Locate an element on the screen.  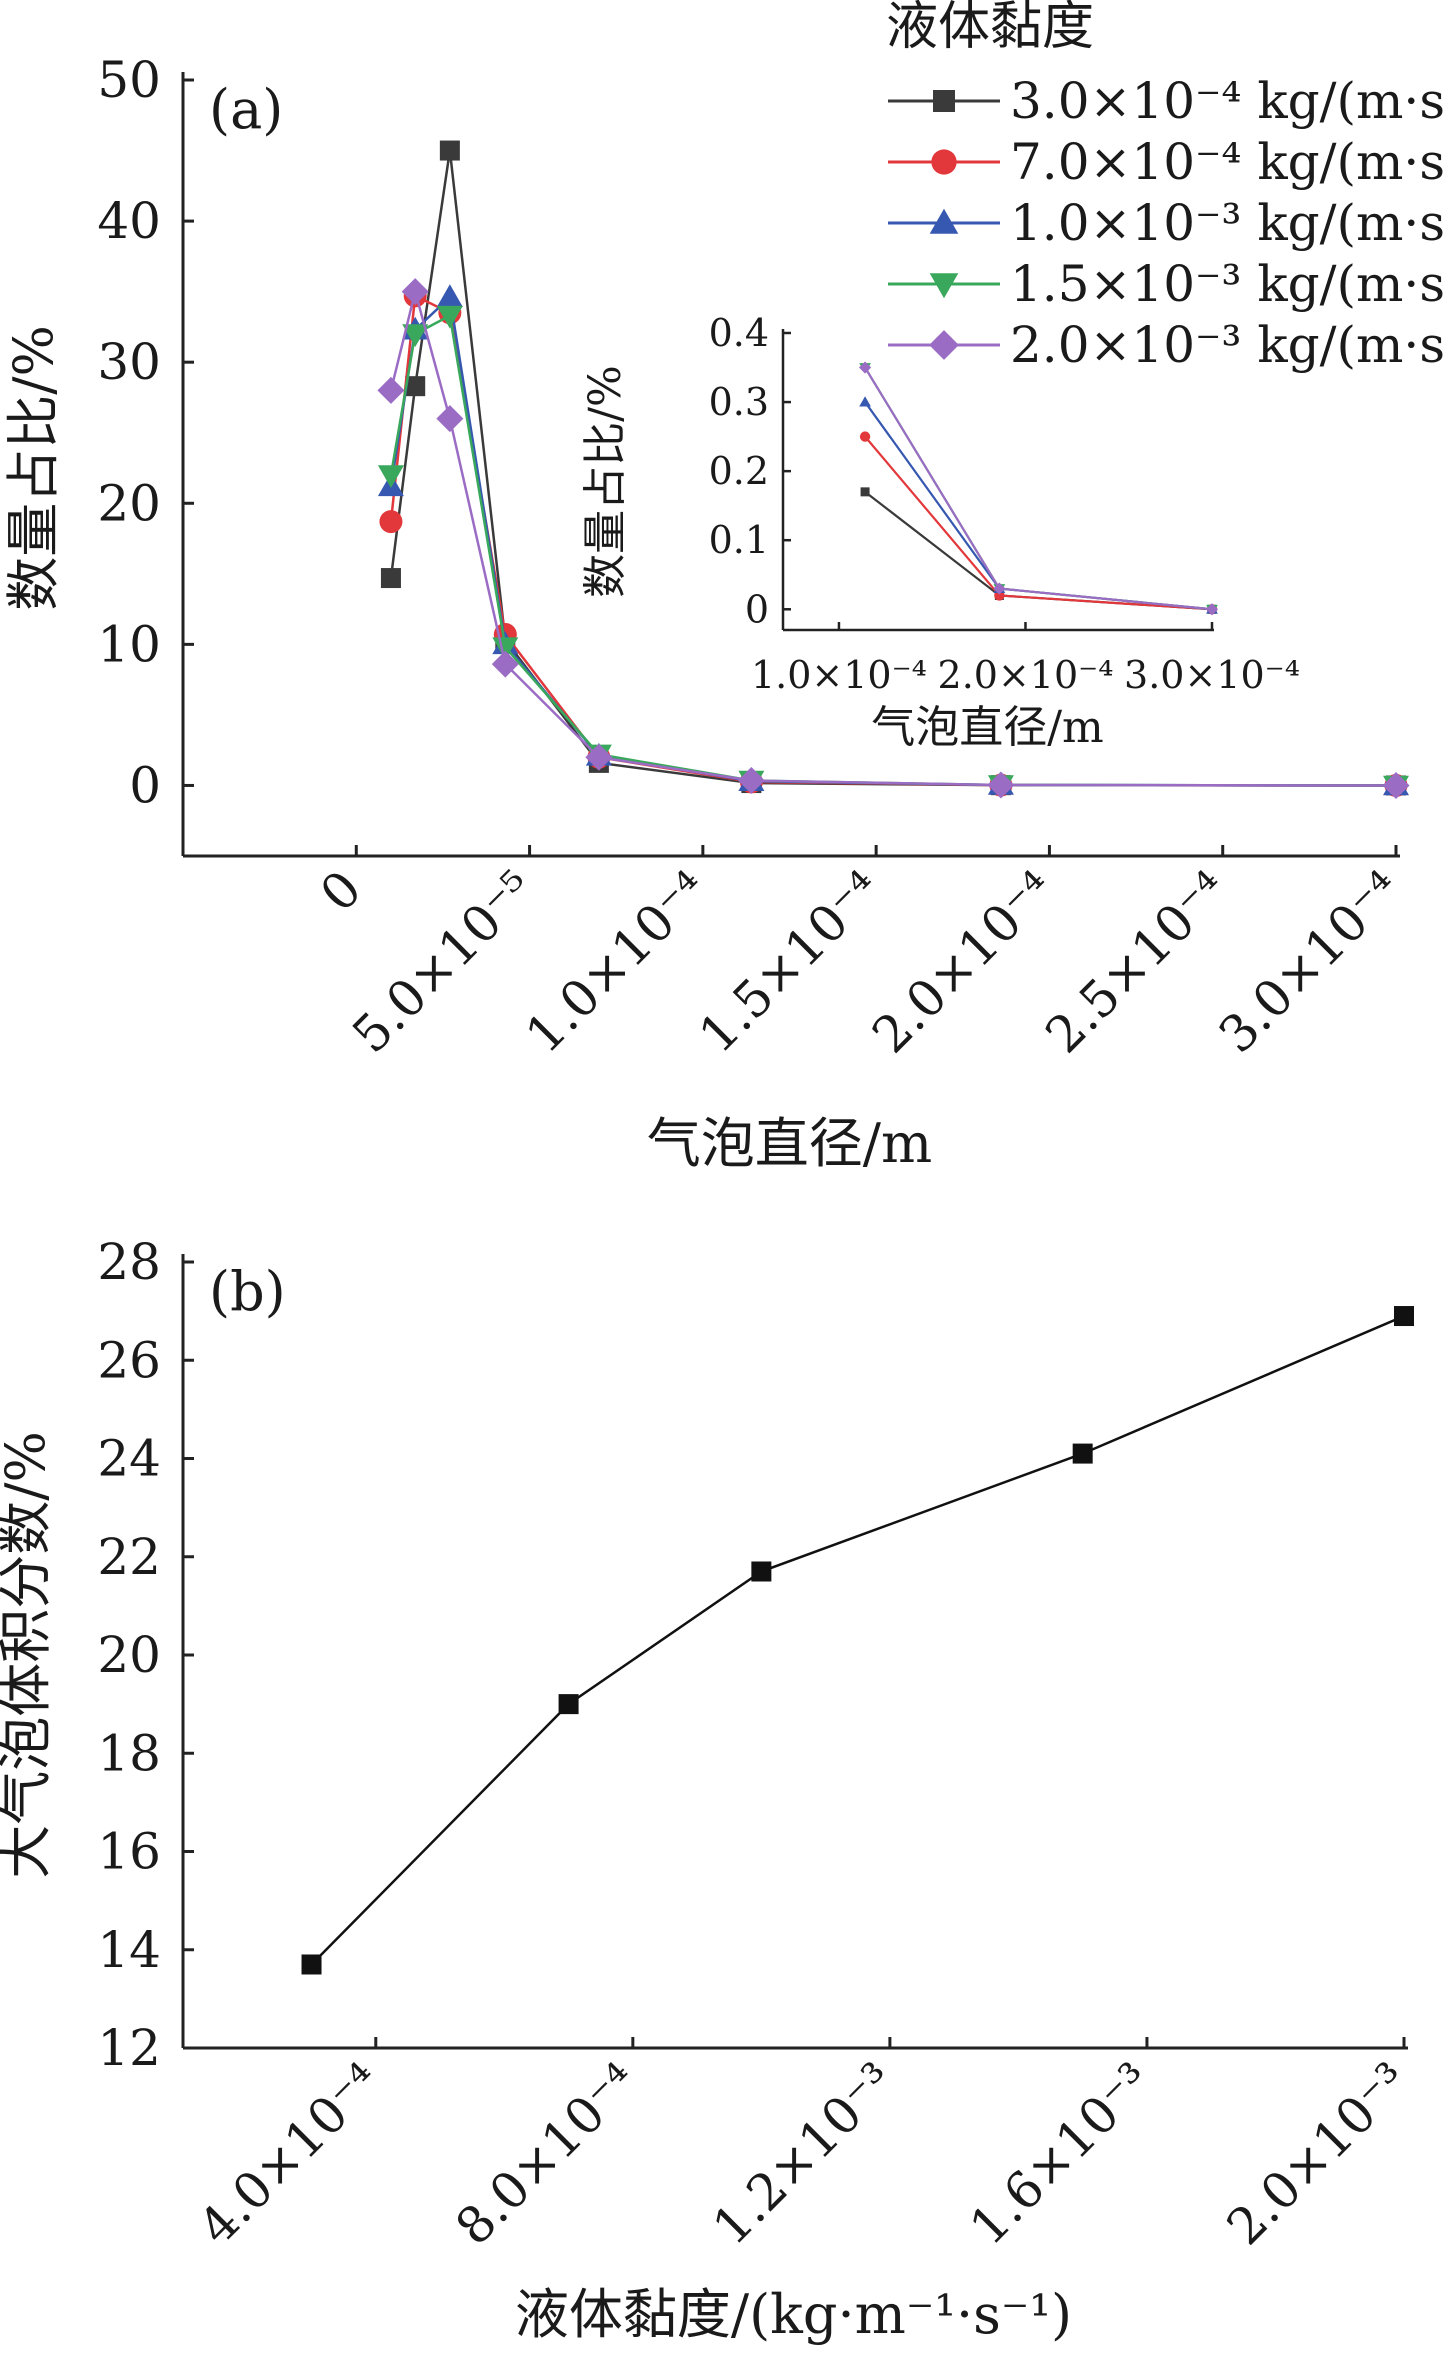
inset-y-axis-title: 数量占比/% is located at coordinates (605, 481).